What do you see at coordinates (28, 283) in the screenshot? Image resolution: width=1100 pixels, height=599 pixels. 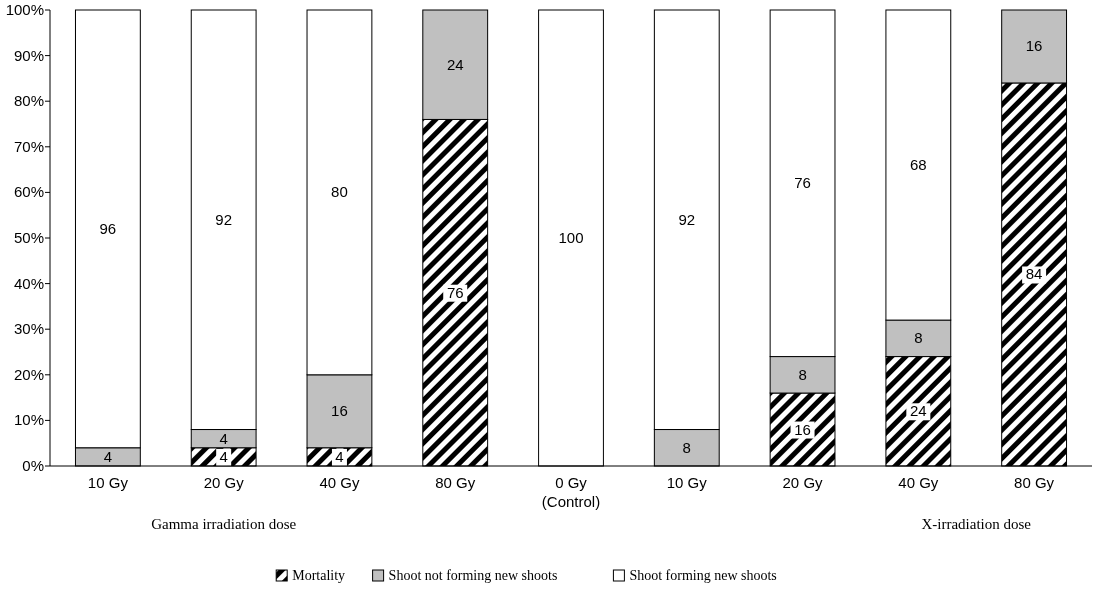 I see `y-tick-label: 40%` at bounding box center [28, 283].